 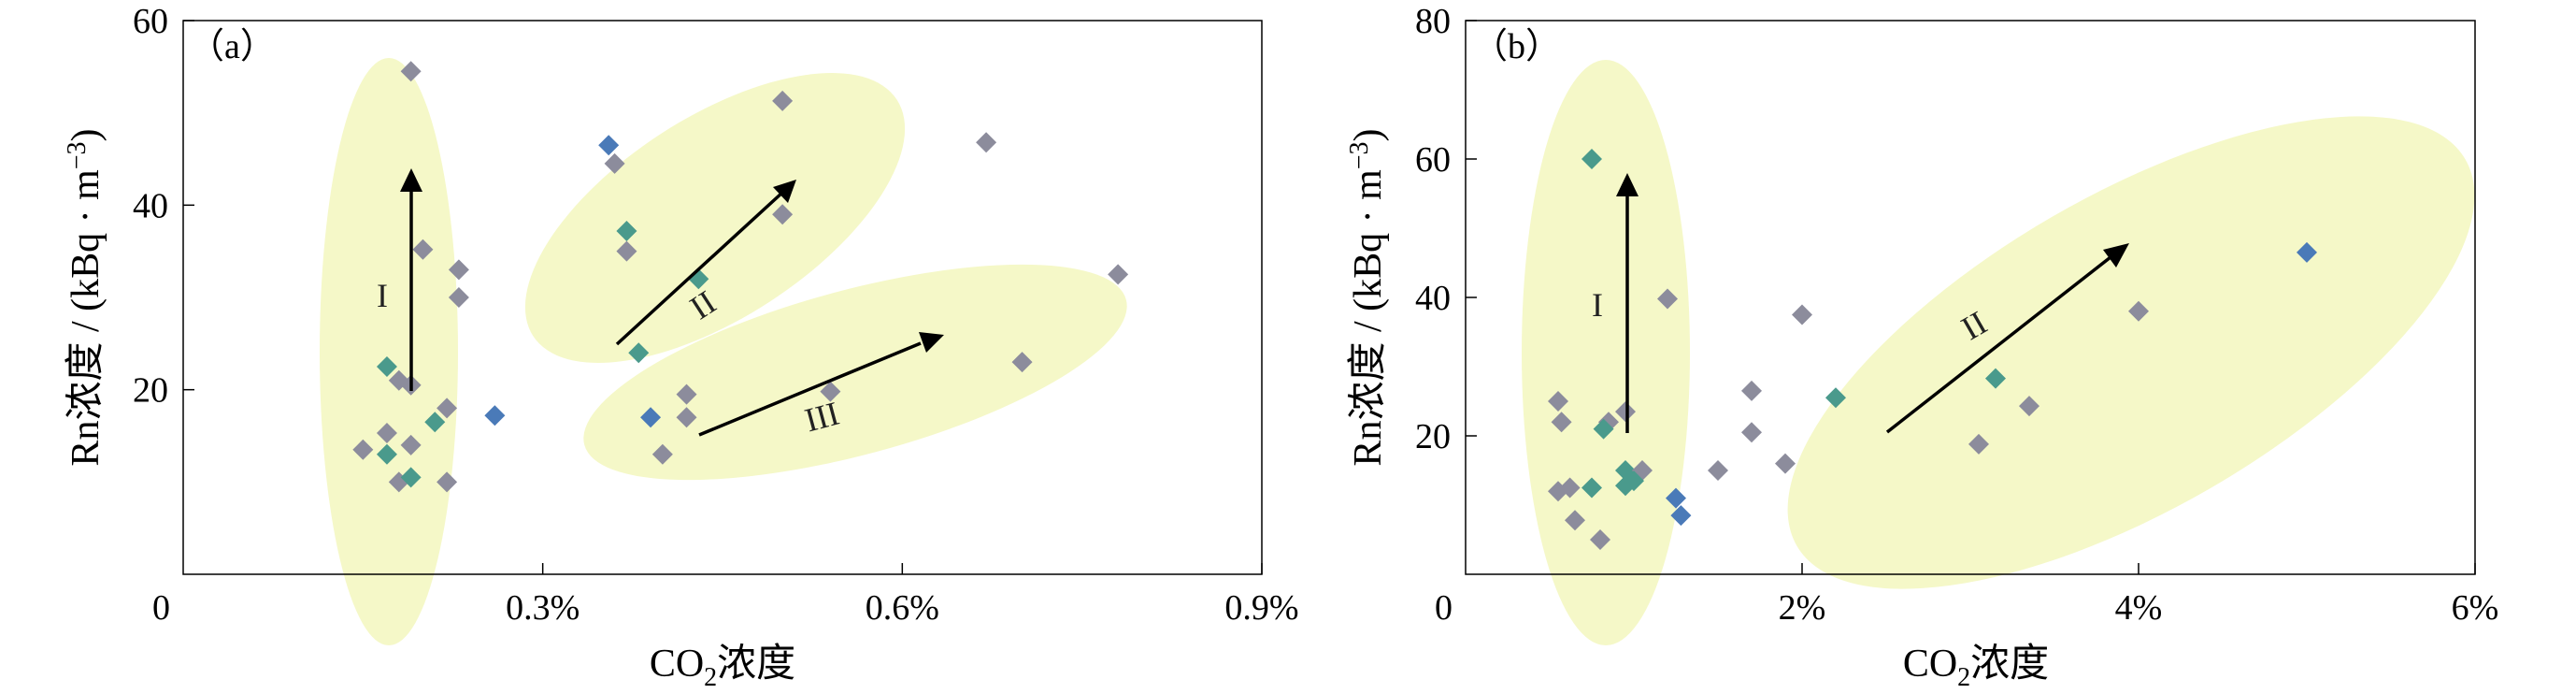 I want to click on y-axis-title-a-superscript: −3, so click(x=77, y=155).